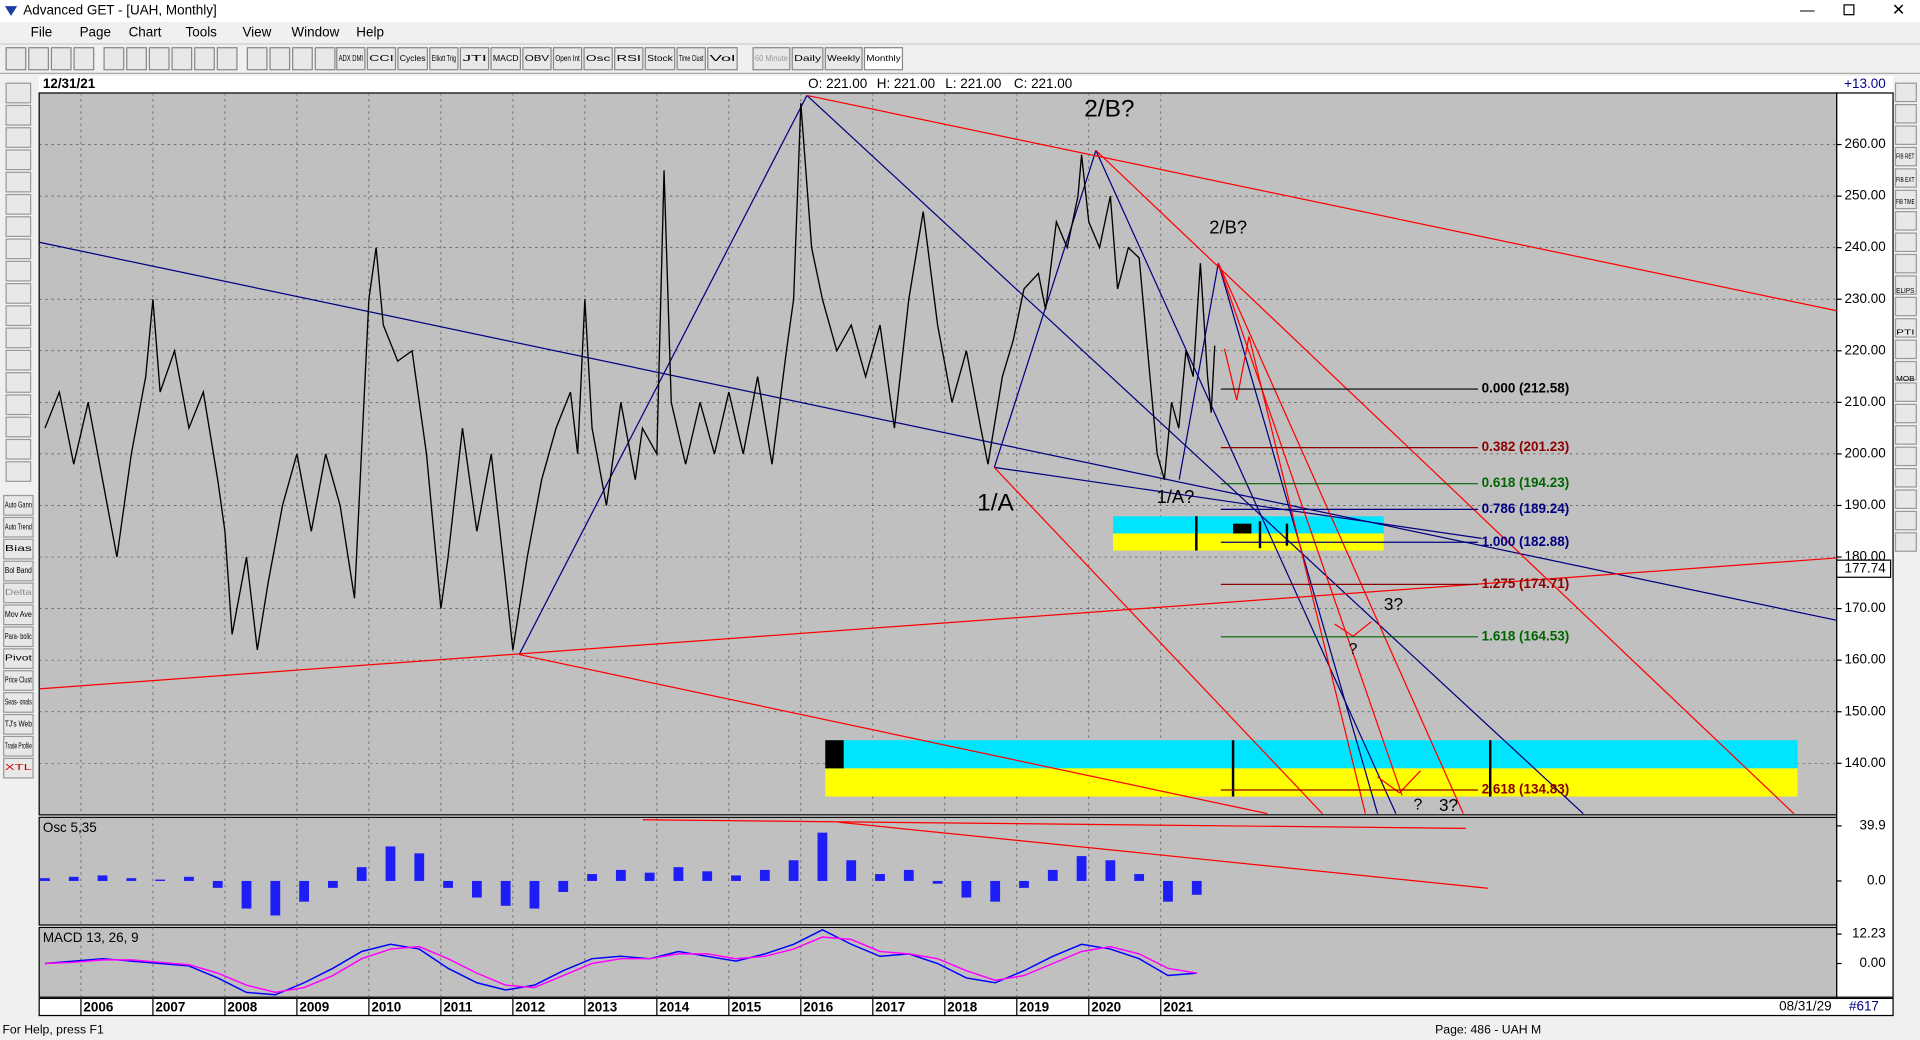  I want to click on toolbar-label: ADX DMI, so click(351, 58).